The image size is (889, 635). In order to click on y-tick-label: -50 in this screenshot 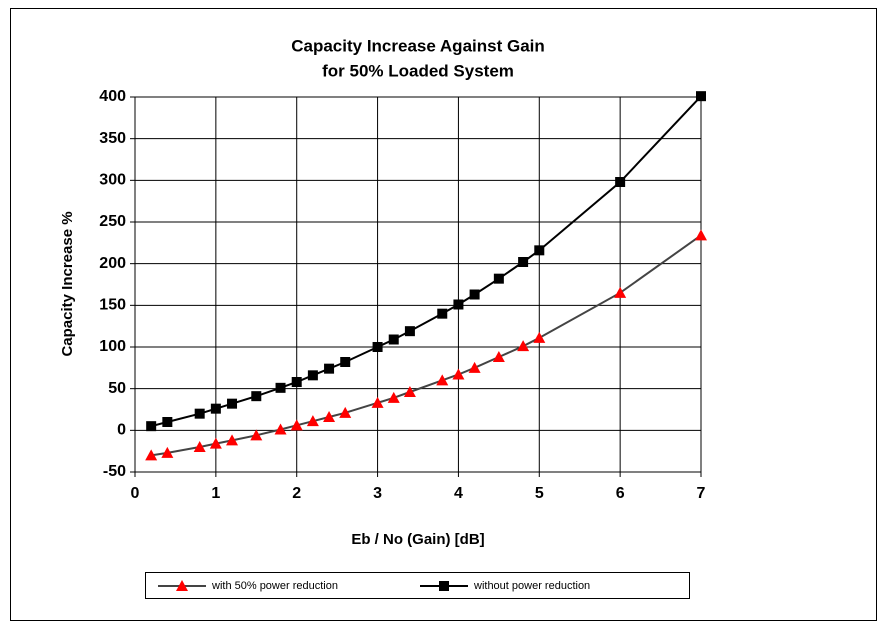, I will do `click(114, 471)`.